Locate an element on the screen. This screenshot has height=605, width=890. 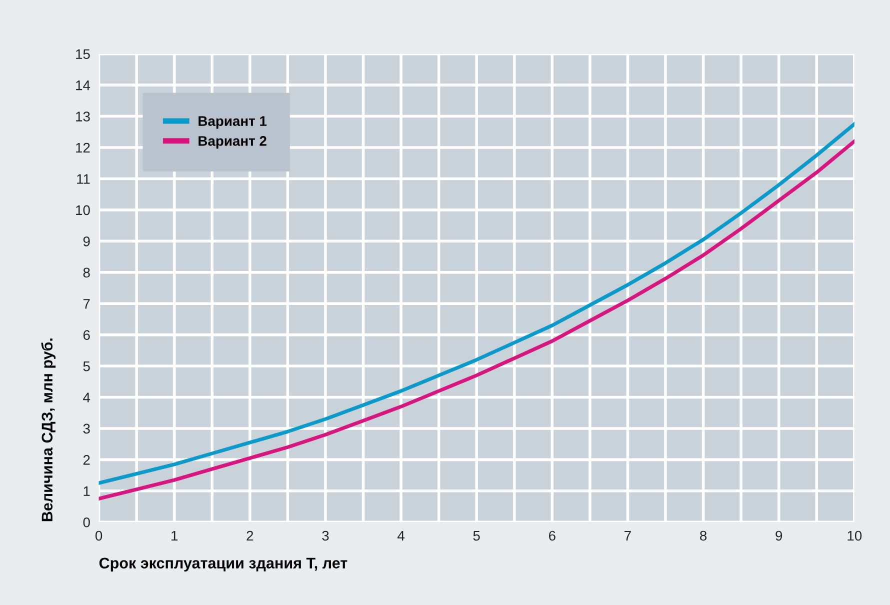
x-tick-label: 2 is located at coordinates (250, 535).